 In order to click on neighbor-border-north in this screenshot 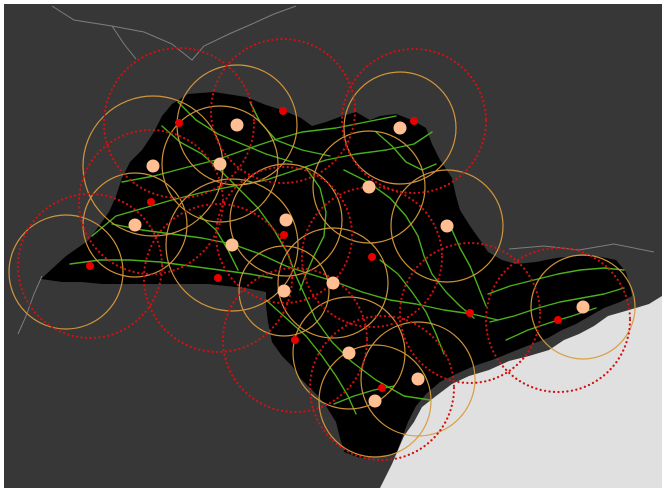, I will do `click(174, 33)`.